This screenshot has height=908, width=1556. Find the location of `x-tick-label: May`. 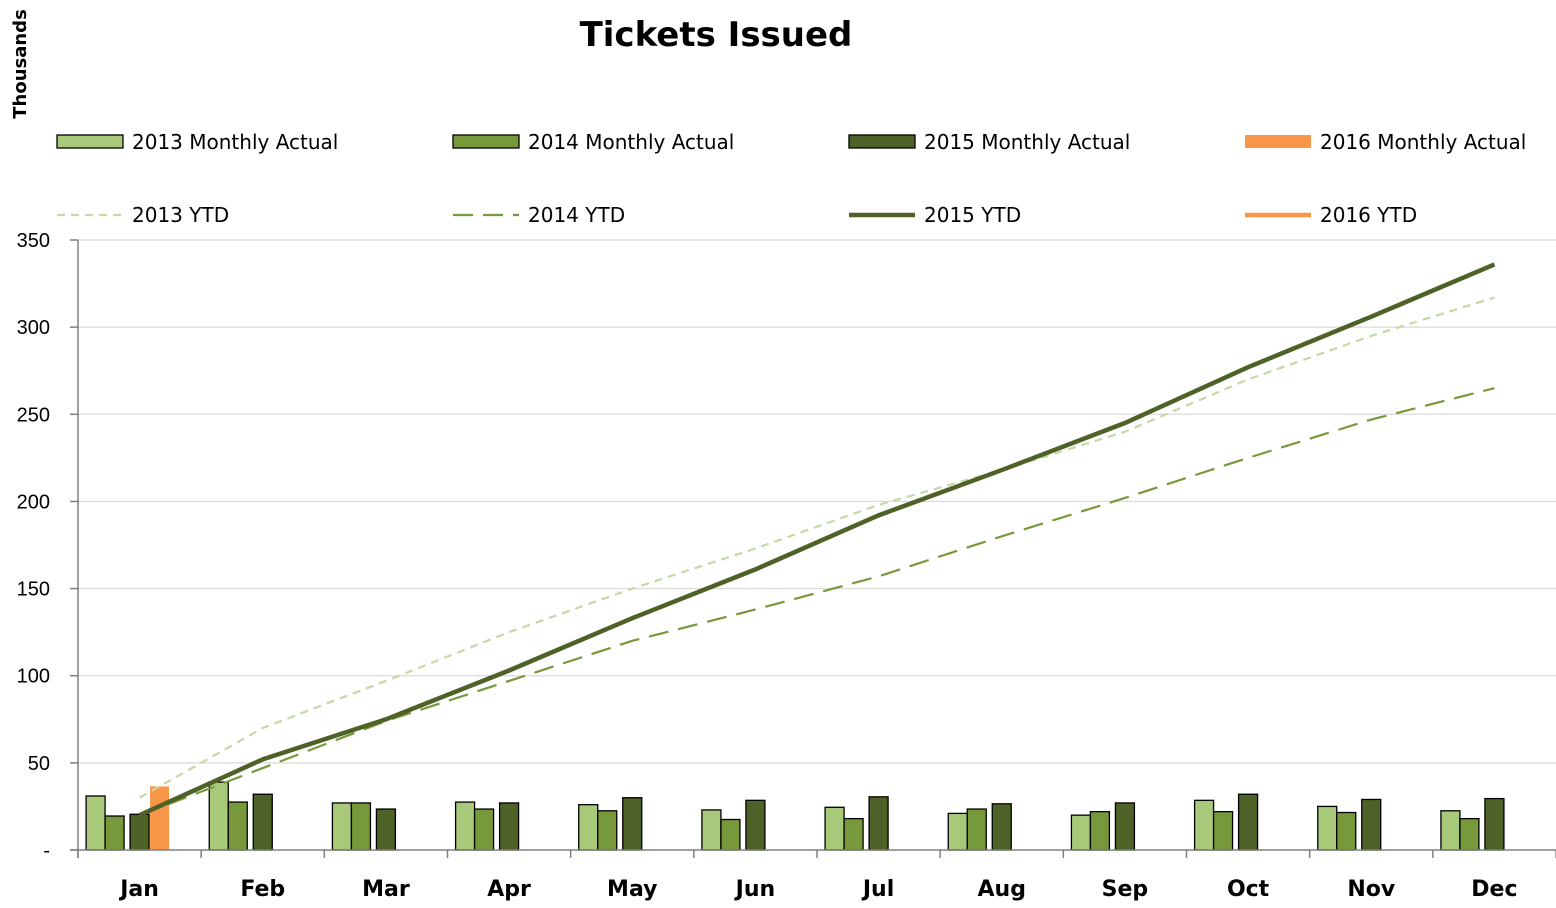

x-tick-label: May is located at coordinates (632, 889).